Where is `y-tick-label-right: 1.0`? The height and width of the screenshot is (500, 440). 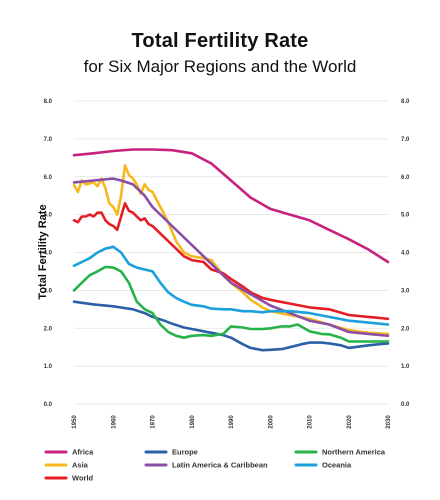 y-tick-label-right: 1.0 is located at coordinates (405, 367).